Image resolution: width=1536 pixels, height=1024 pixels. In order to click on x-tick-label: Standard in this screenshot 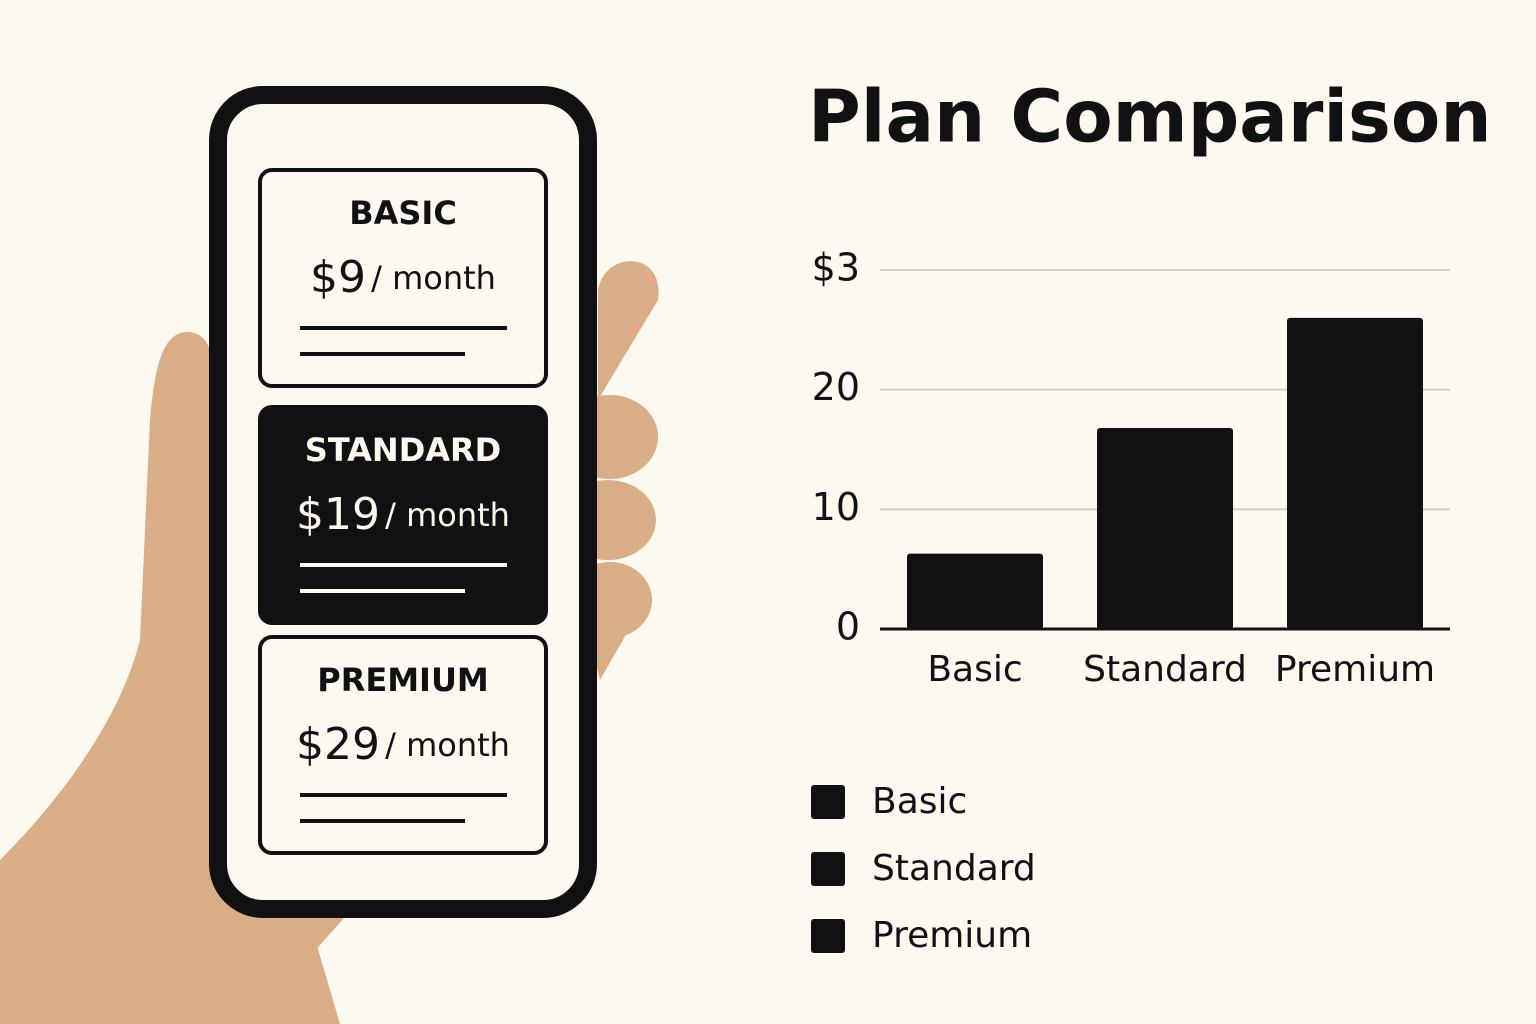, I will do `click(1165, 669)`.